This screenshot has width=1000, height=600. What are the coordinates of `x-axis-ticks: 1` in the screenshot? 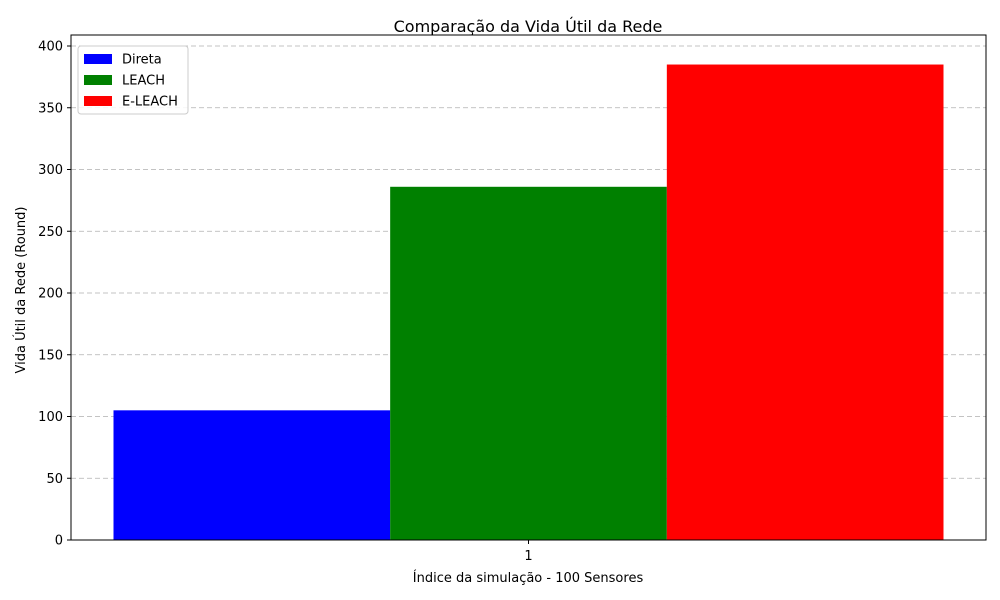 It's located at (528, 552).